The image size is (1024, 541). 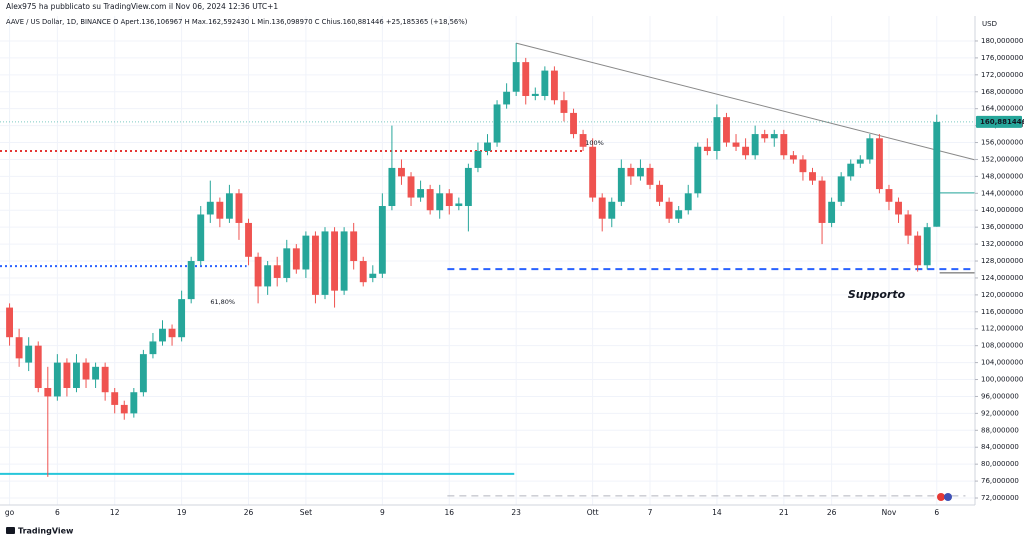 I want to click on y-tick-label: 120,000000, so click(x=1002, y=295).